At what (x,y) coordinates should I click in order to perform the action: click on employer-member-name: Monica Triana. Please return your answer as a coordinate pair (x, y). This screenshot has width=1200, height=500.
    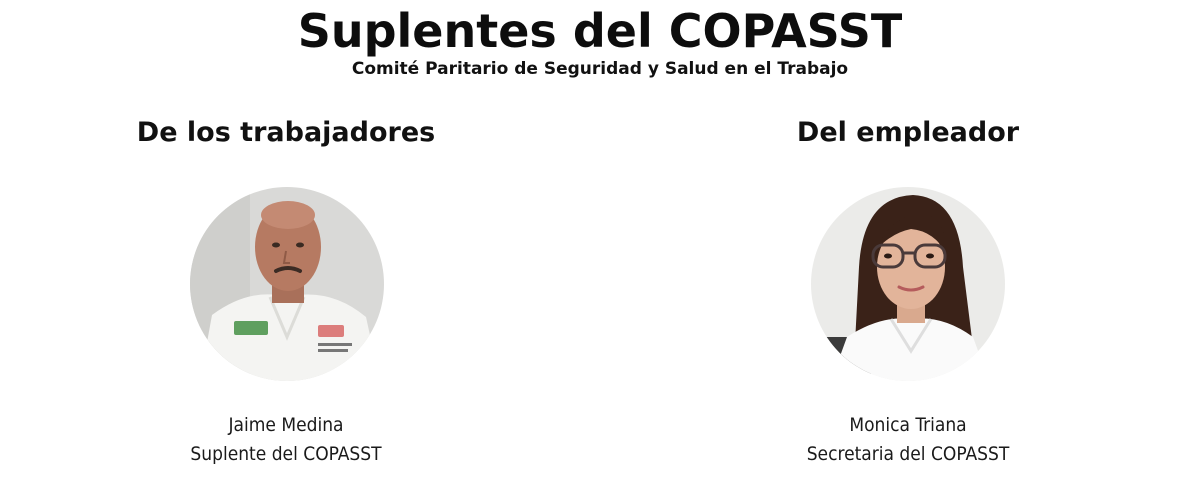
    Looking at the image, I should click on (908, 425).